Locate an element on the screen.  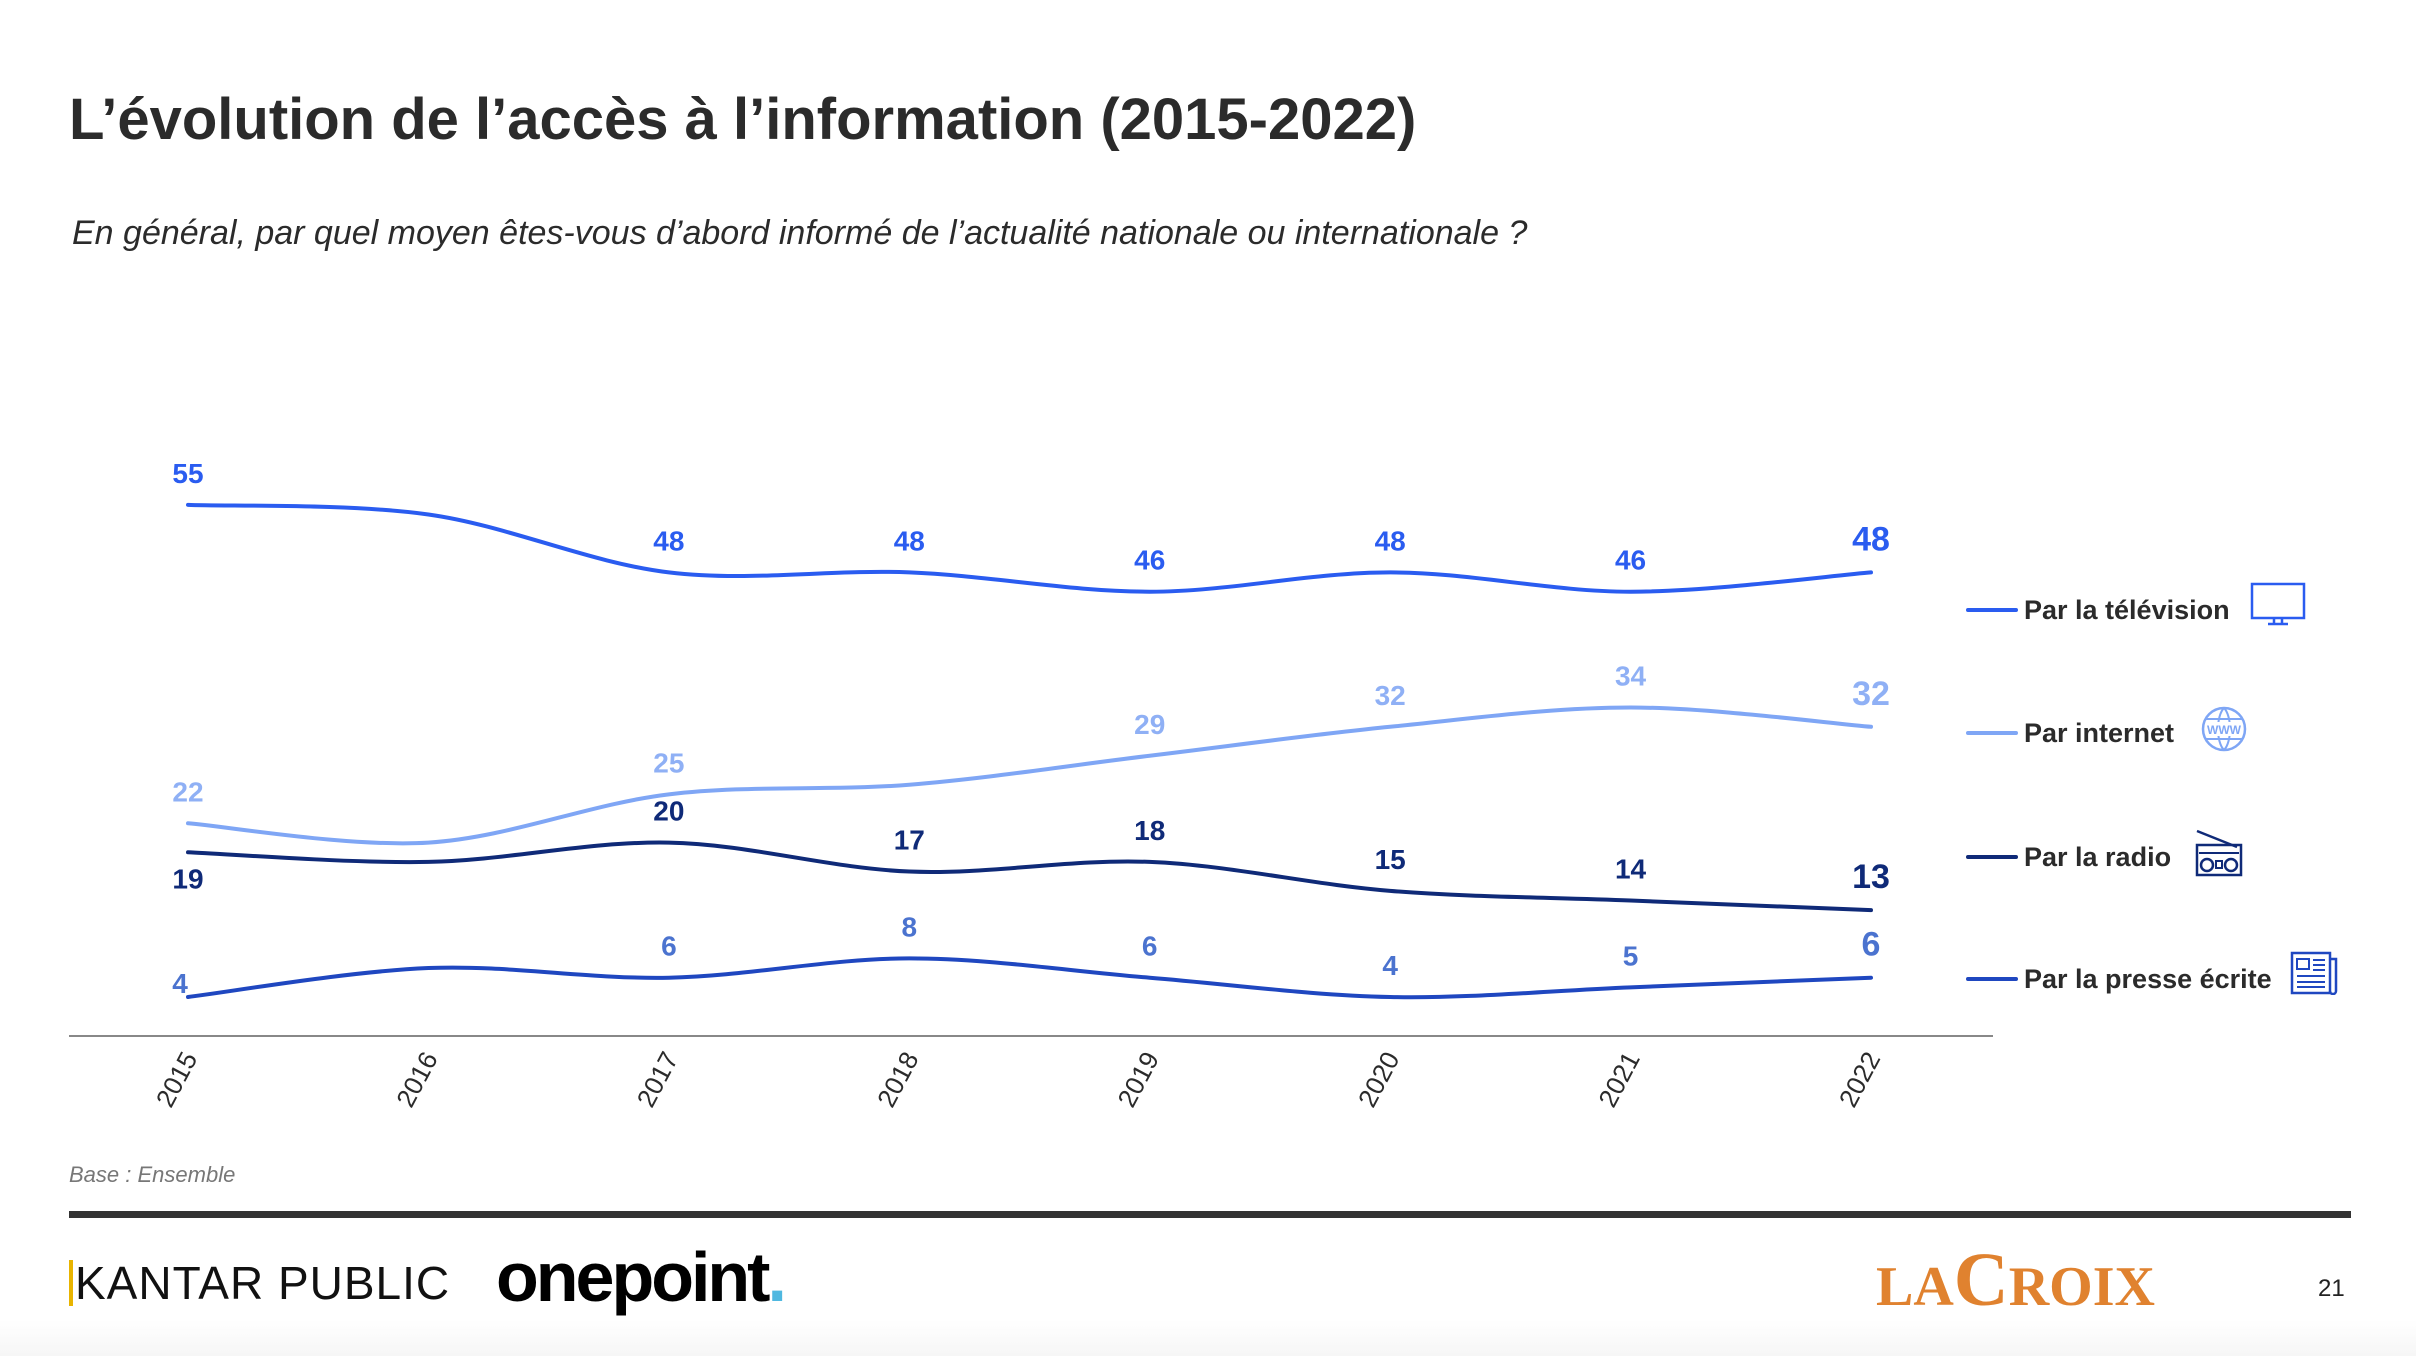
la-croix-logo: LACROIX is located at coordinates (2015, 1280).